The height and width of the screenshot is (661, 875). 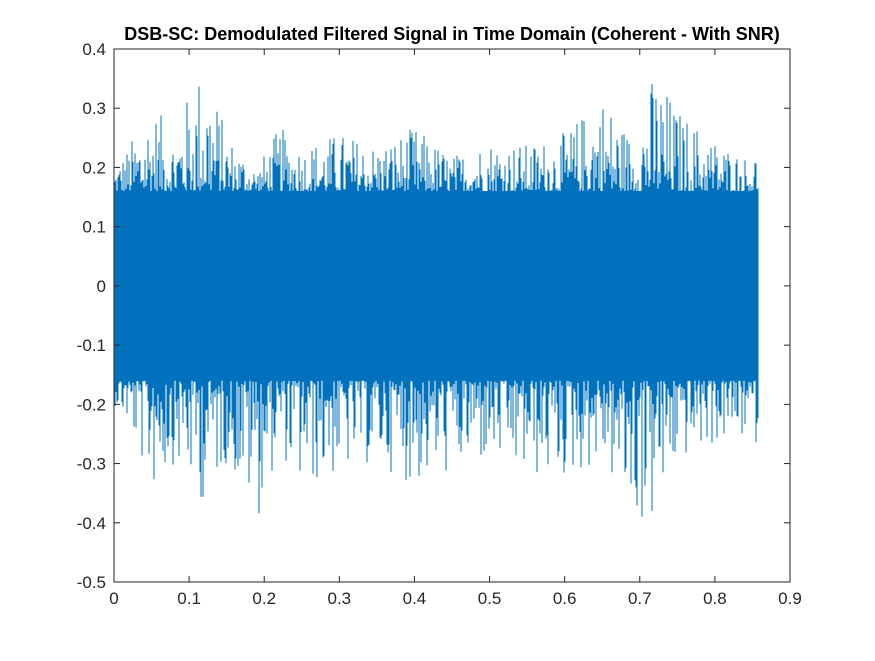 What do you see at coordinates (94, 108) in the screenshot?
I see `y-tick-label: 0.3` at bounding box center [94, 108].